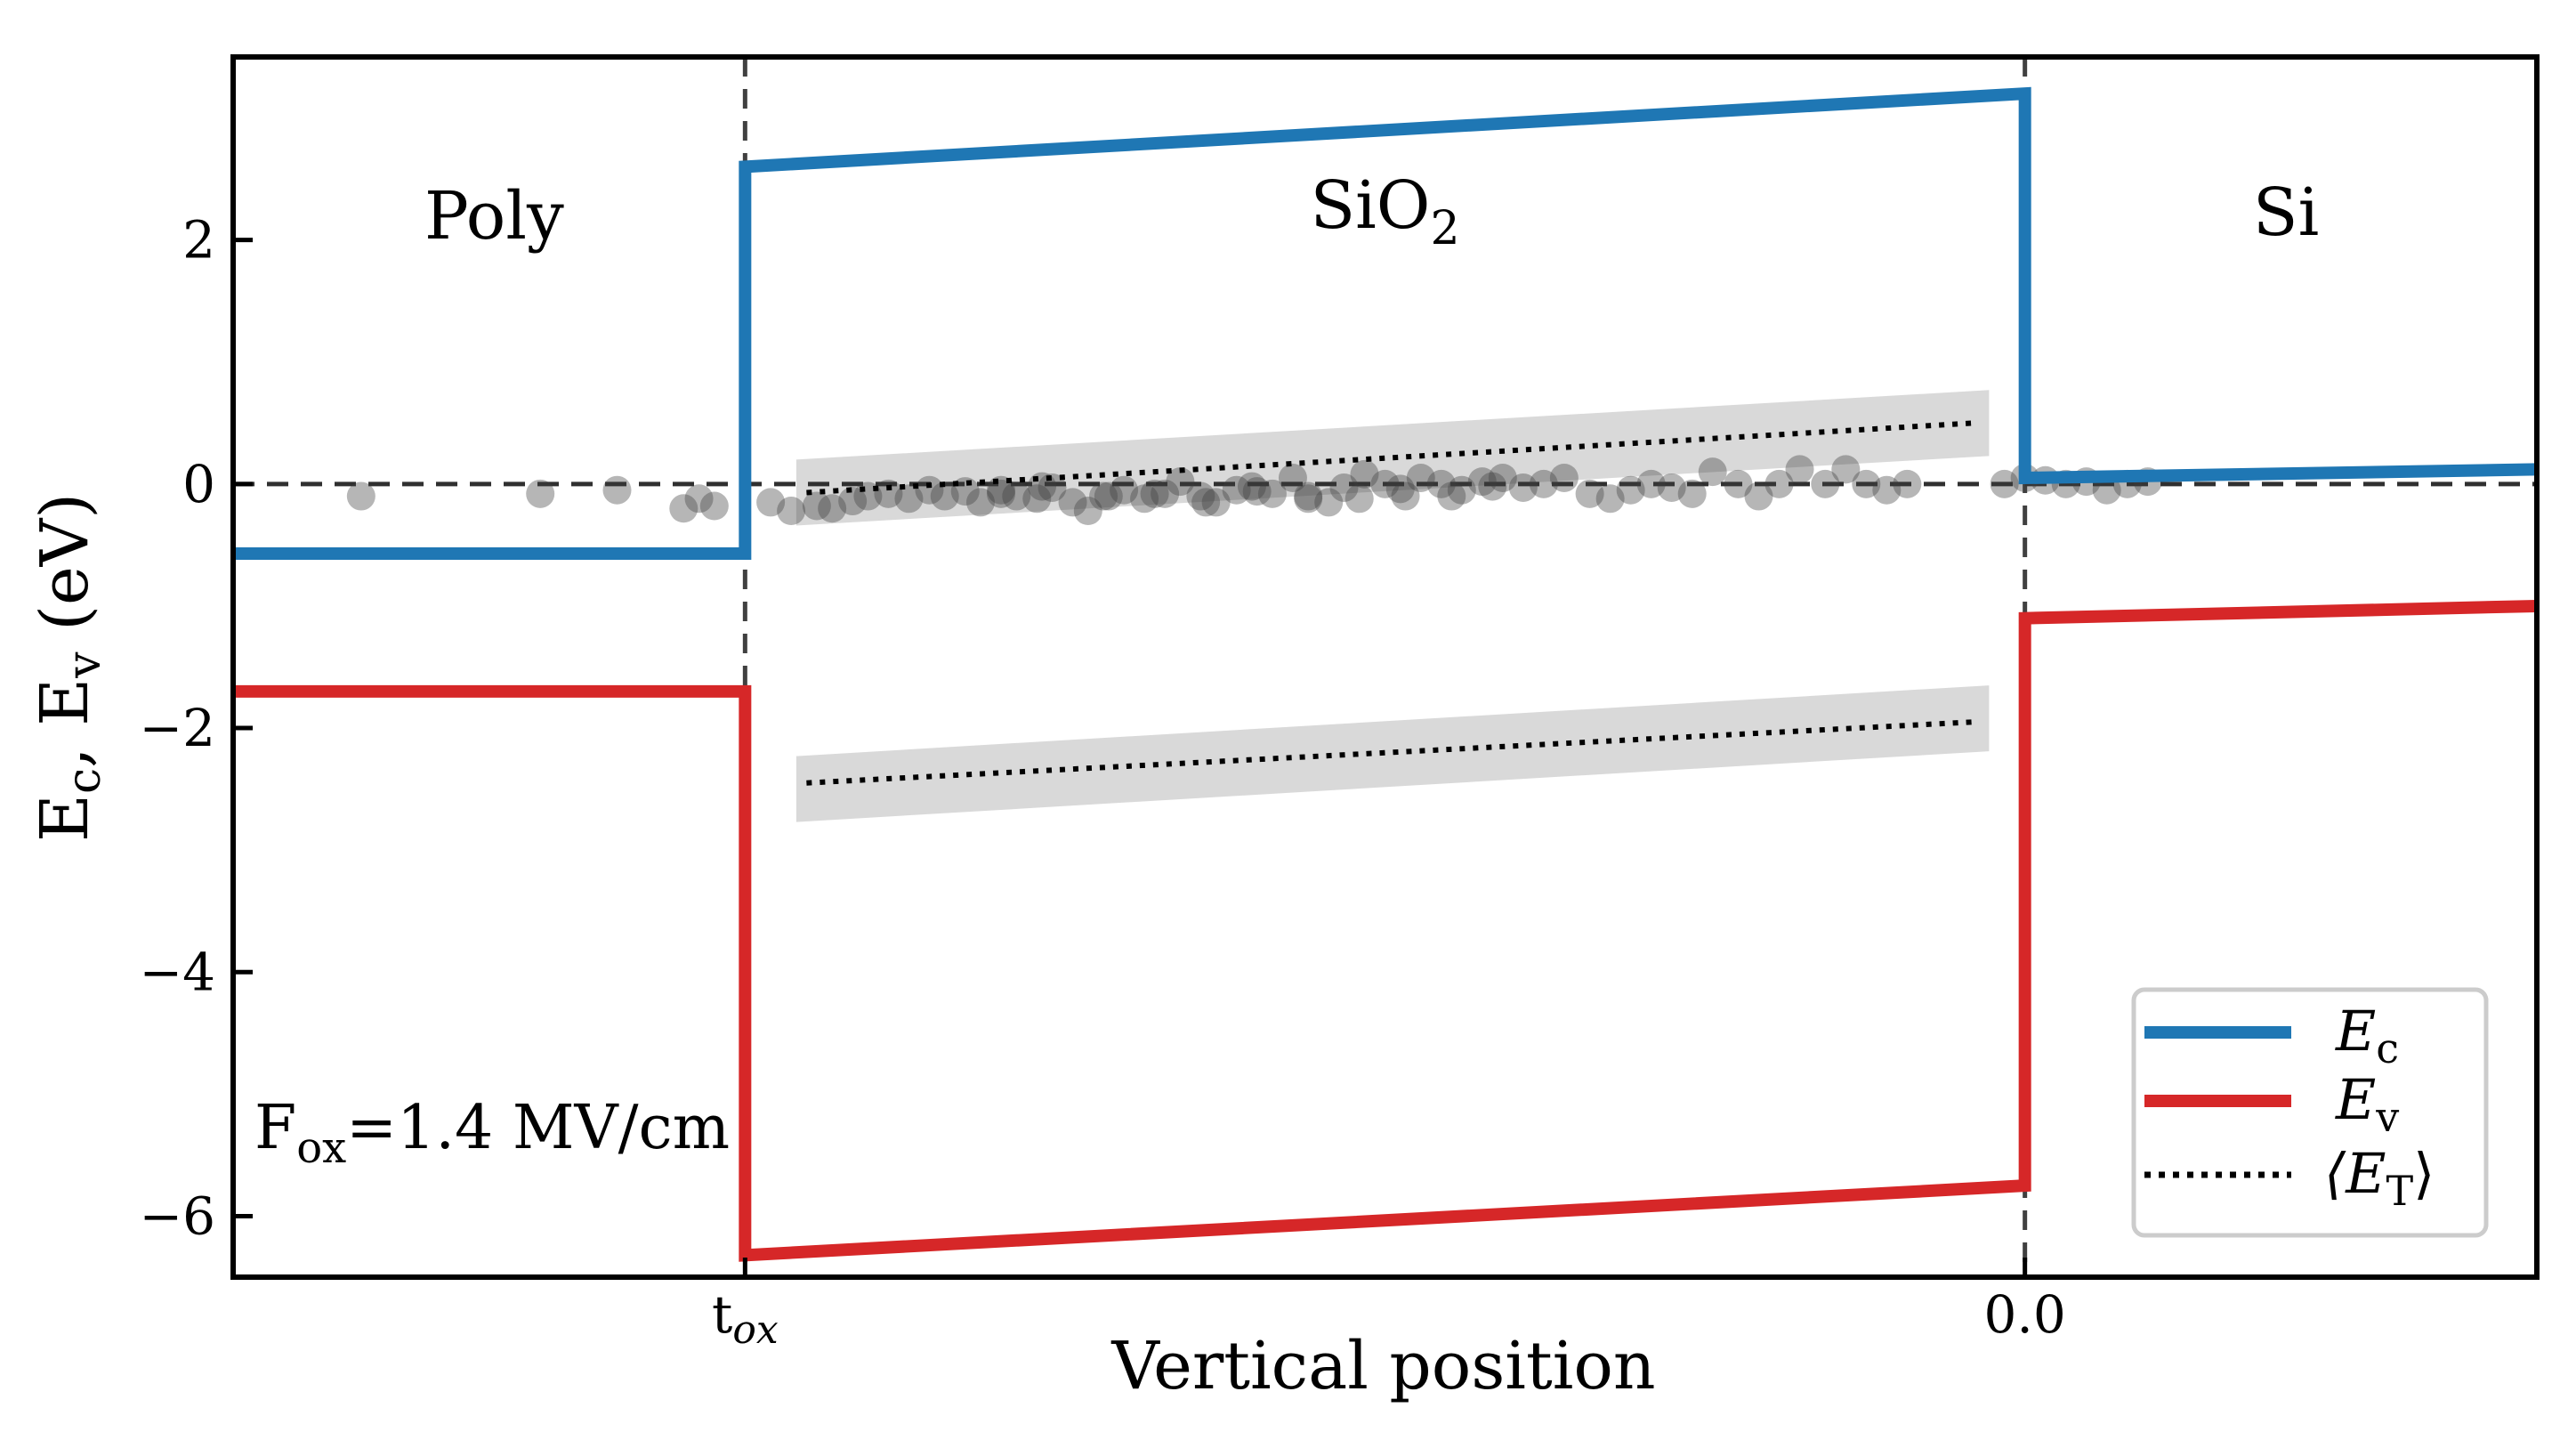  What do you see at coordinates (178, 1215) in the screenshot?
I see `y-tick-label: −6` at bounding box center [178, 1215].